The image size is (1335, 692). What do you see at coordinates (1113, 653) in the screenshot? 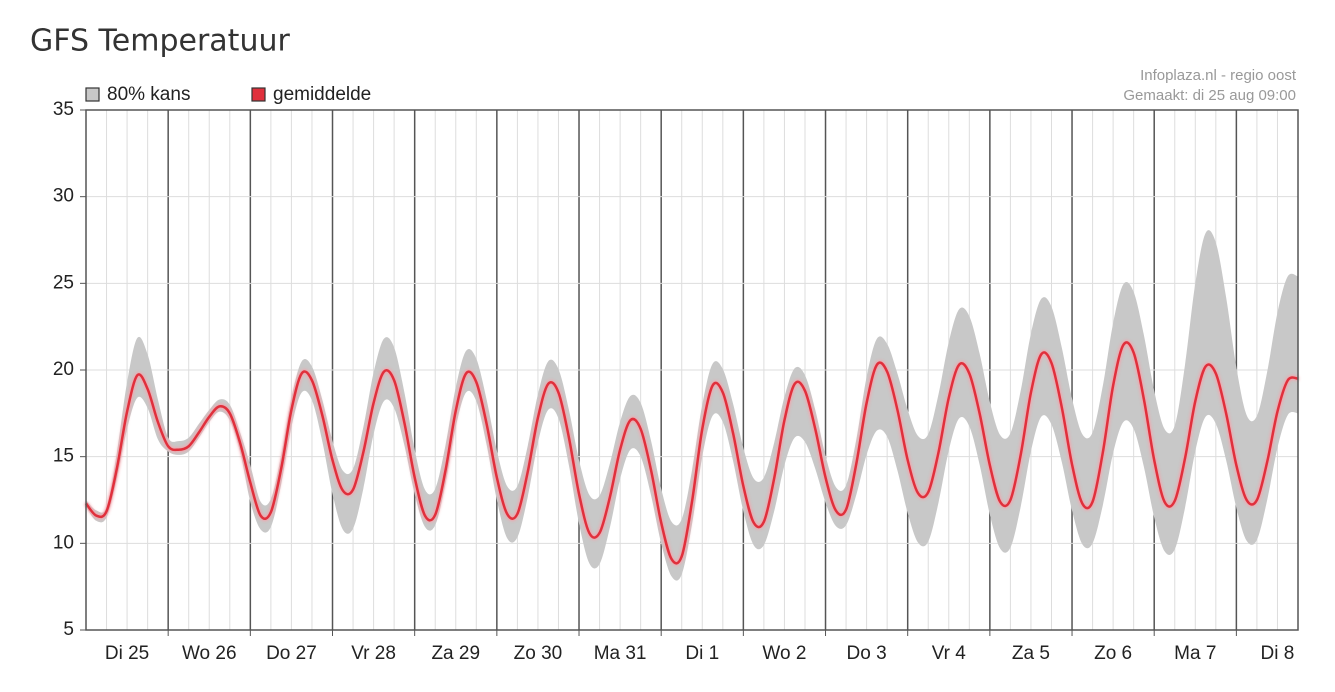
I see `x-tick-label: Zo 6` at bounding box center [1113, 653].